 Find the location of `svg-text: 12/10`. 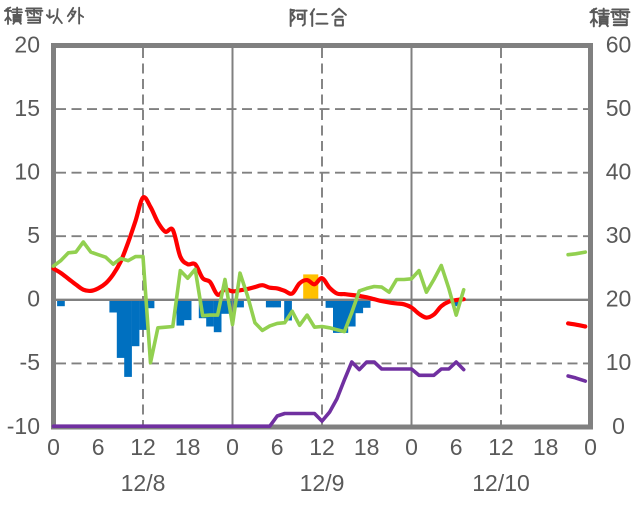

svg-text: 12/10 is located at coordinates (501, 483).